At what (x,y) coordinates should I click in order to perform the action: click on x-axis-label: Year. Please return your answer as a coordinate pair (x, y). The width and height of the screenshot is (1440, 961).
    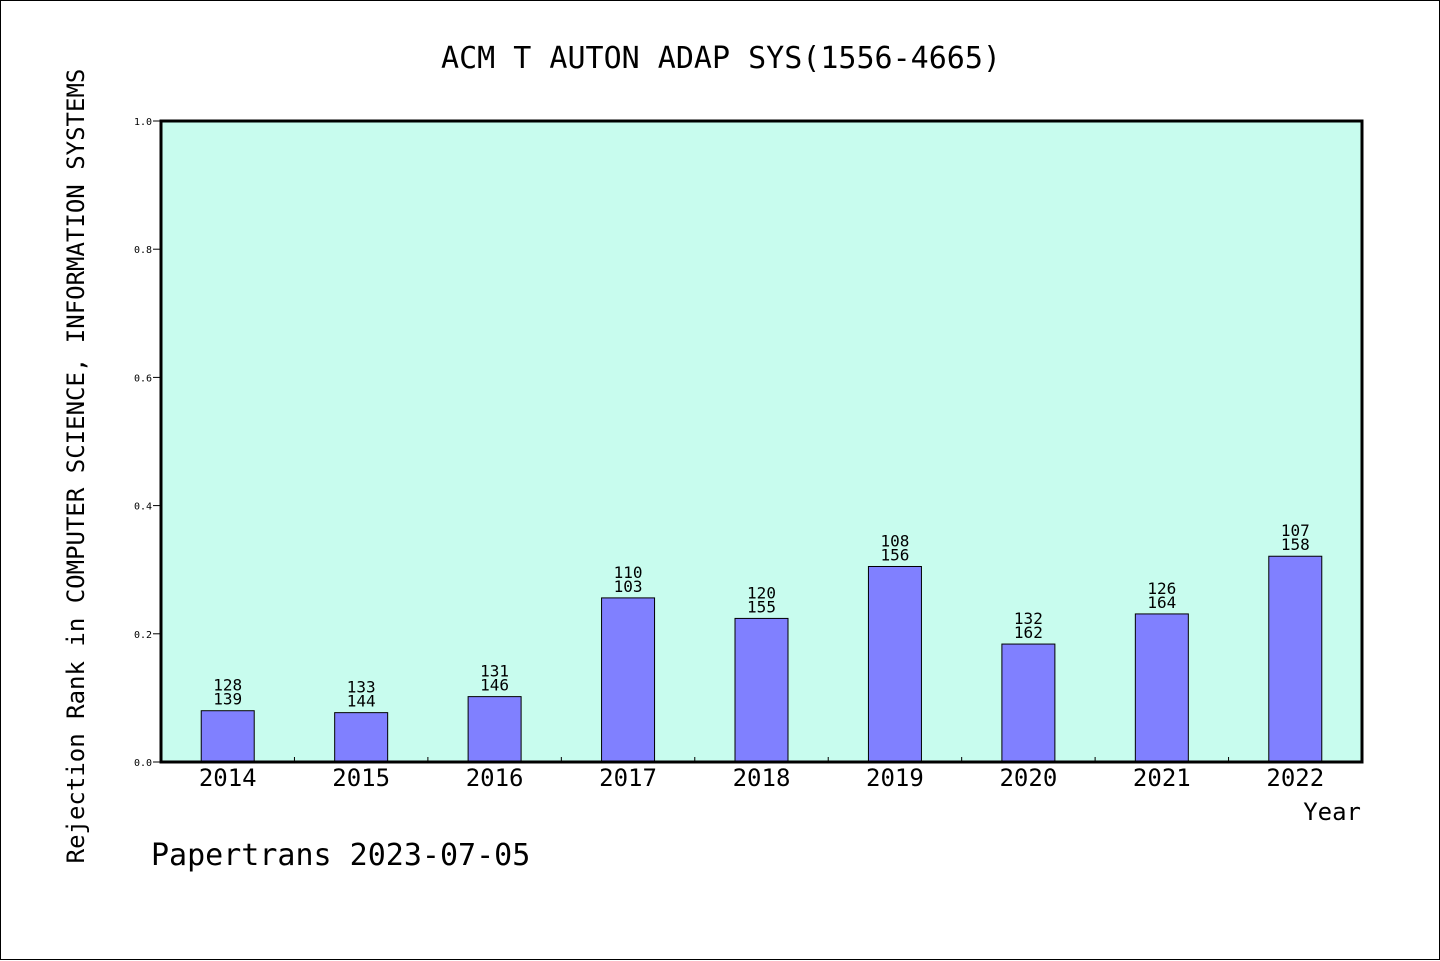
    Looking at the image, I should click on (1332, 812).